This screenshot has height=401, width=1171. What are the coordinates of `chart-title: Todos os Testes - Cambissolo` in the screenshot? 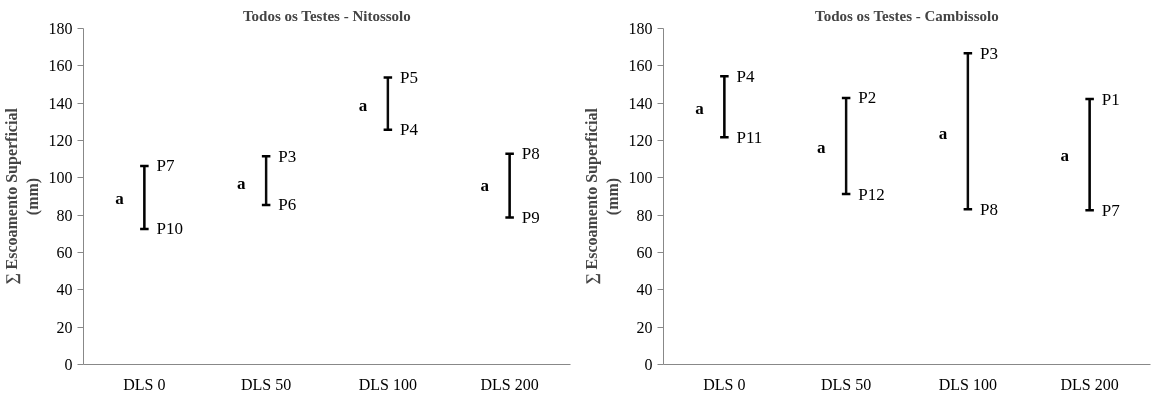 It's located at (907, 15).